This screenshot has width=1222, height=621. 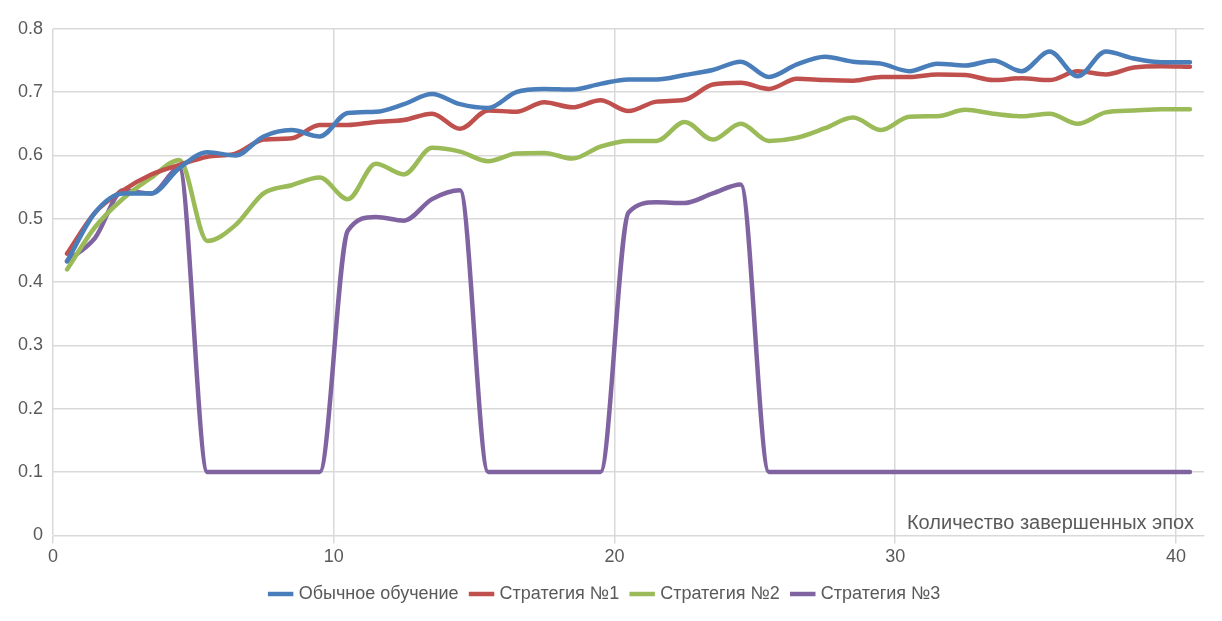 I want to click on x-tick-label: 20, so click(x=614, y=556).